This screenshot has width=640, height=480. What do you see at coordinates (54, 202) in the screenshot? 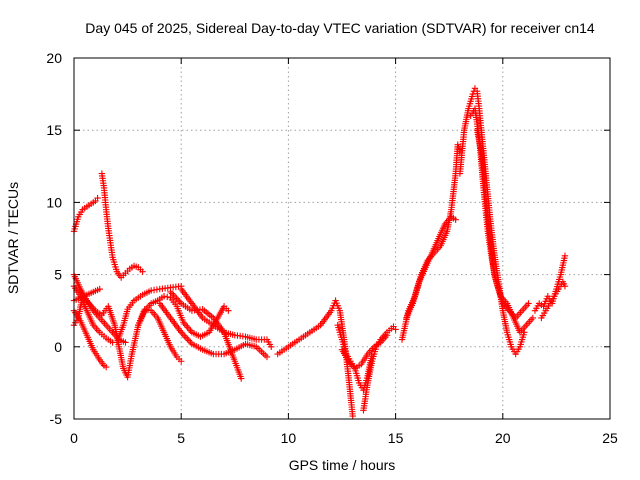
I see `y-tick-label: 10` at bounding box center [54, 202].